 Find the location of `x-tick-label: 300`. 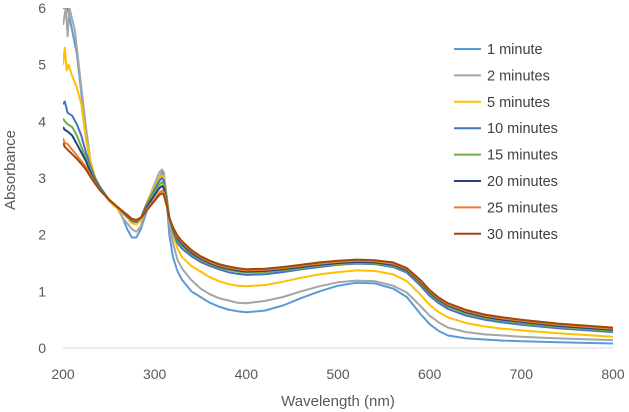

x-tick-label: 300 is located at coordinates (155, 374).